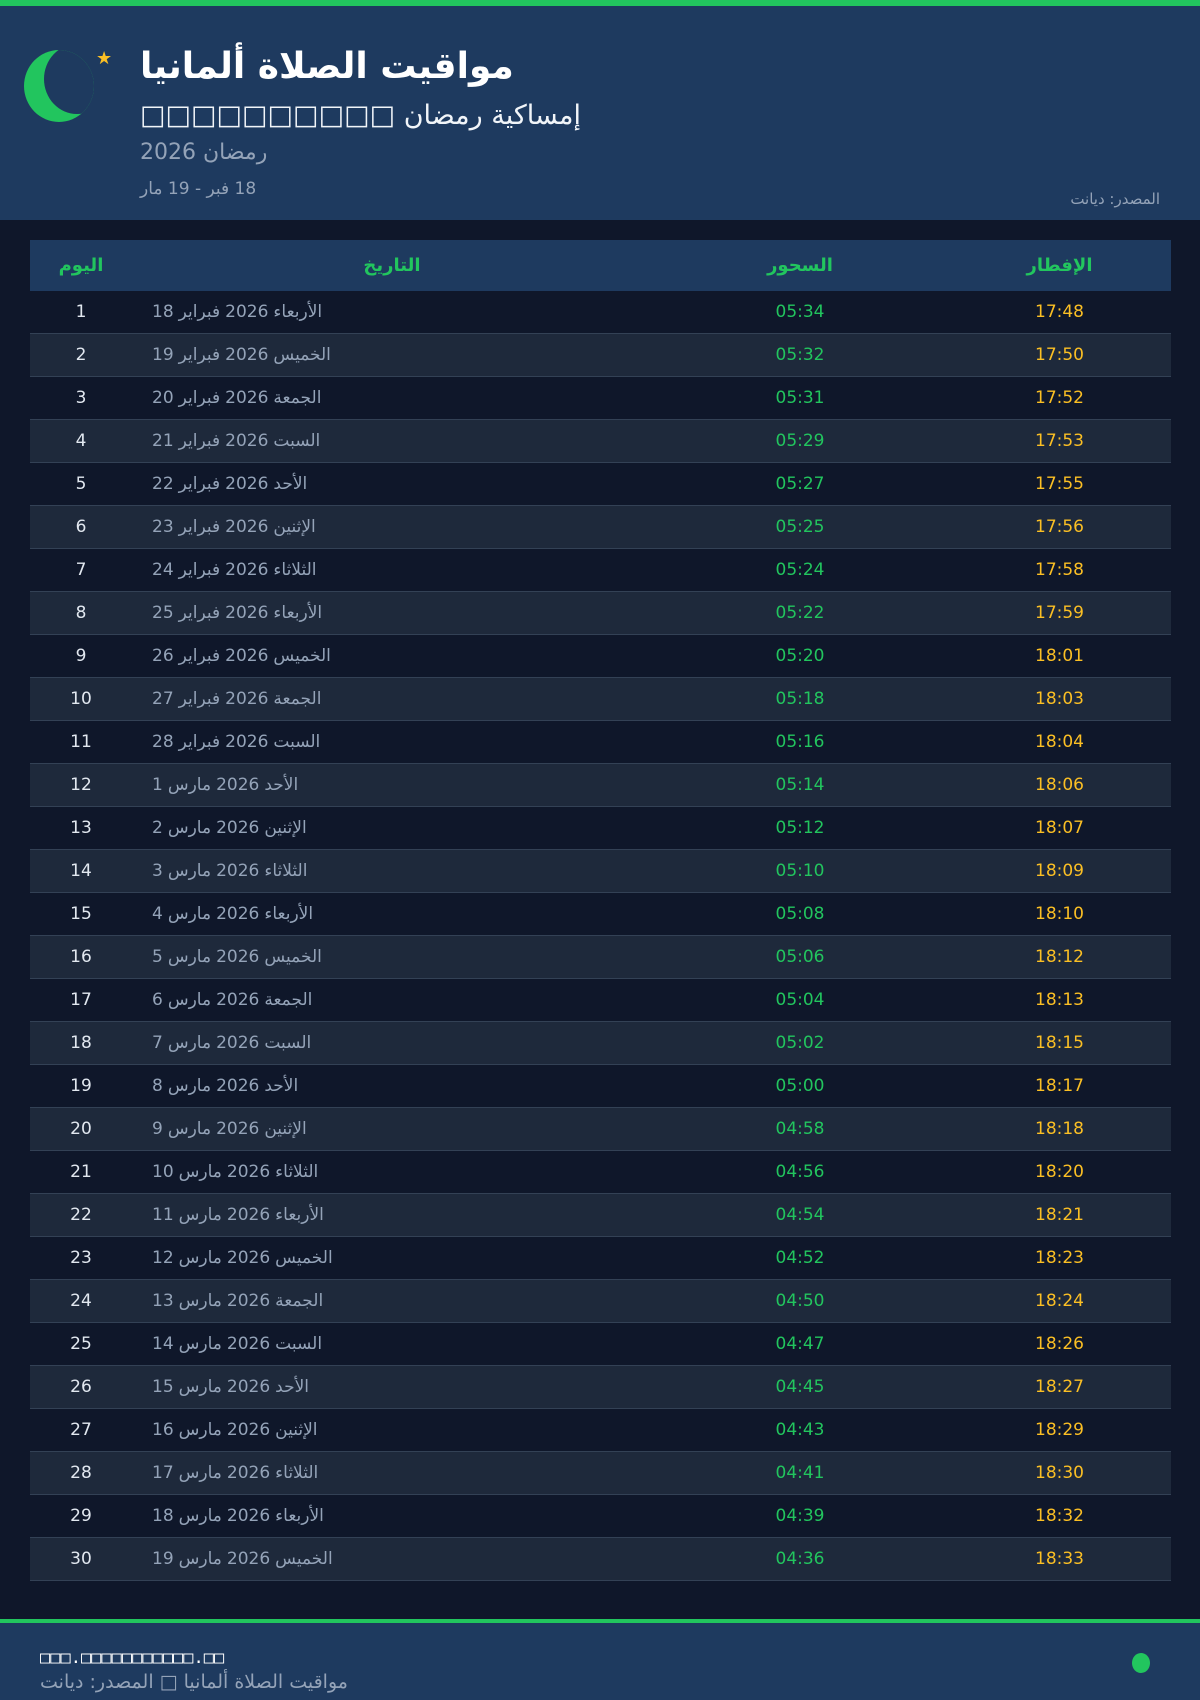 The height and width of the screenshot is (1700, 1200). Describe the element at coordinates (1059, 1086) in the screenshot. I see `iftar-time: 18:17` at that location.